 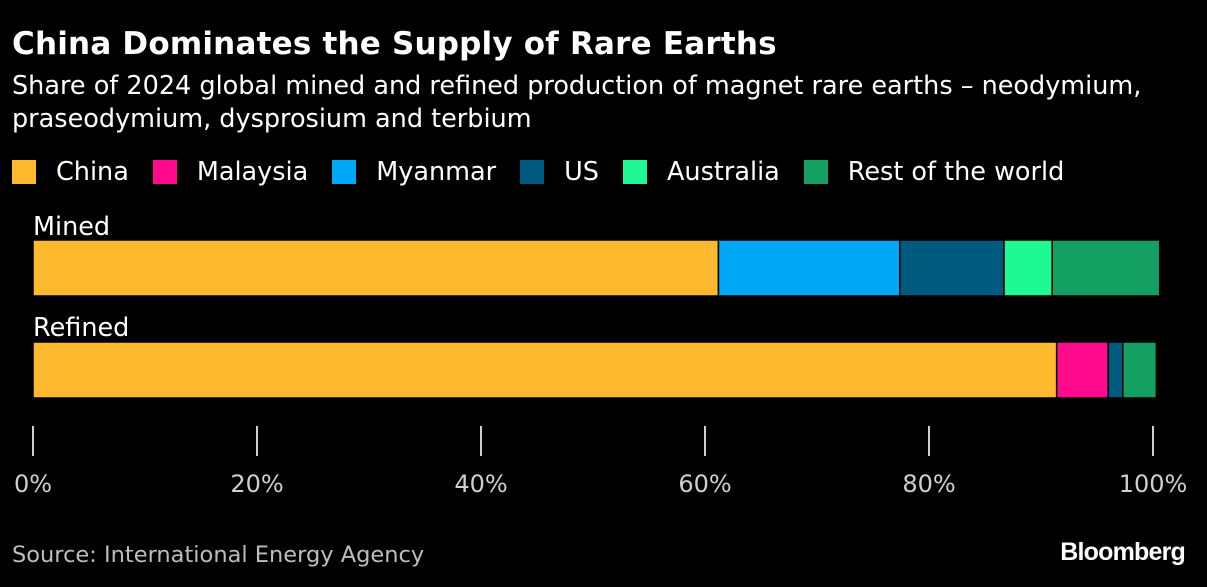 I want to click on bar-mined-rest-of-the-world, so click(x=1106, y=268).